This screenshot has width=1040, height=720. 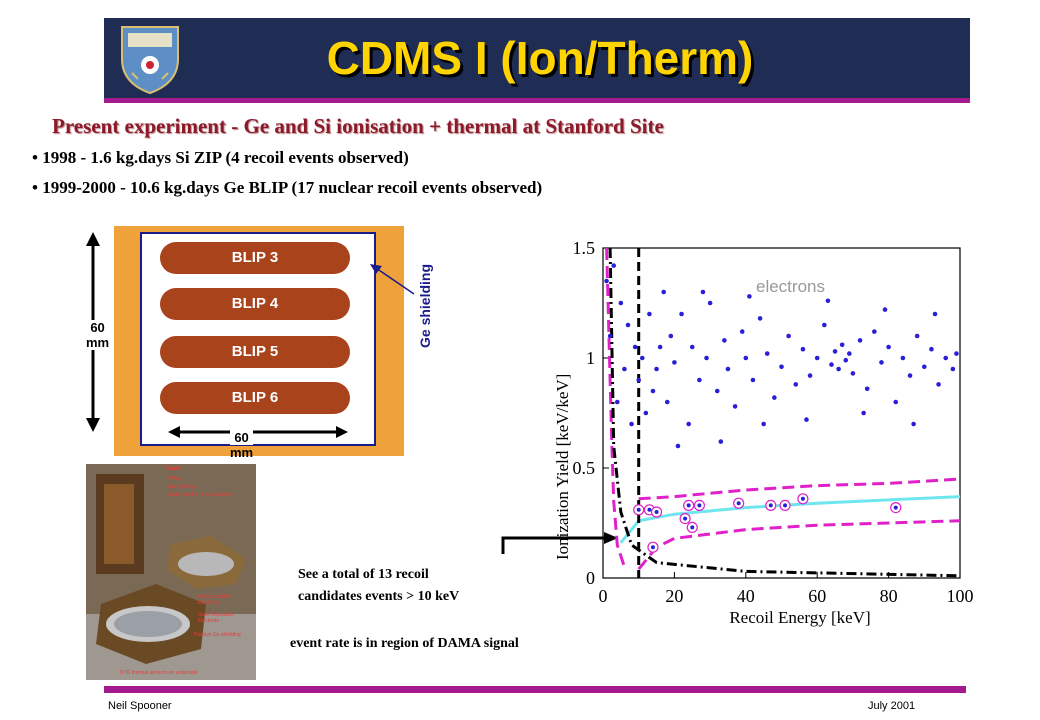 I want to click on photo-label-fets: holds cold FETs for amplifiers, so click(x=201, y=495).